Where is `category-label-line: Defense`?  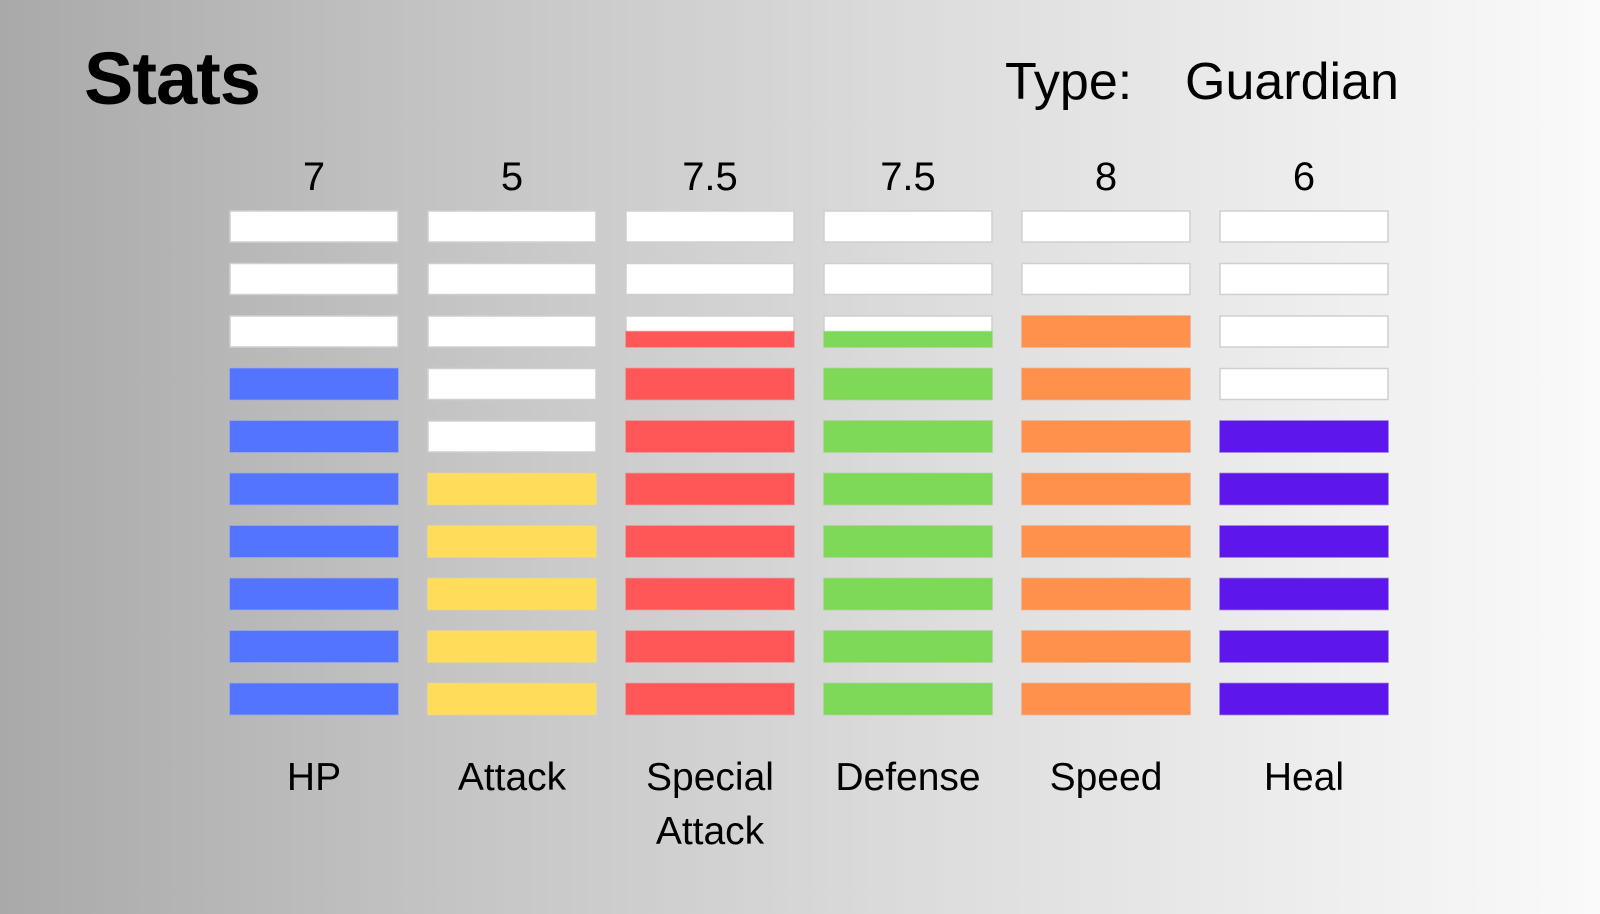 category-label-line: Defense is located at coordinates (908, 777).